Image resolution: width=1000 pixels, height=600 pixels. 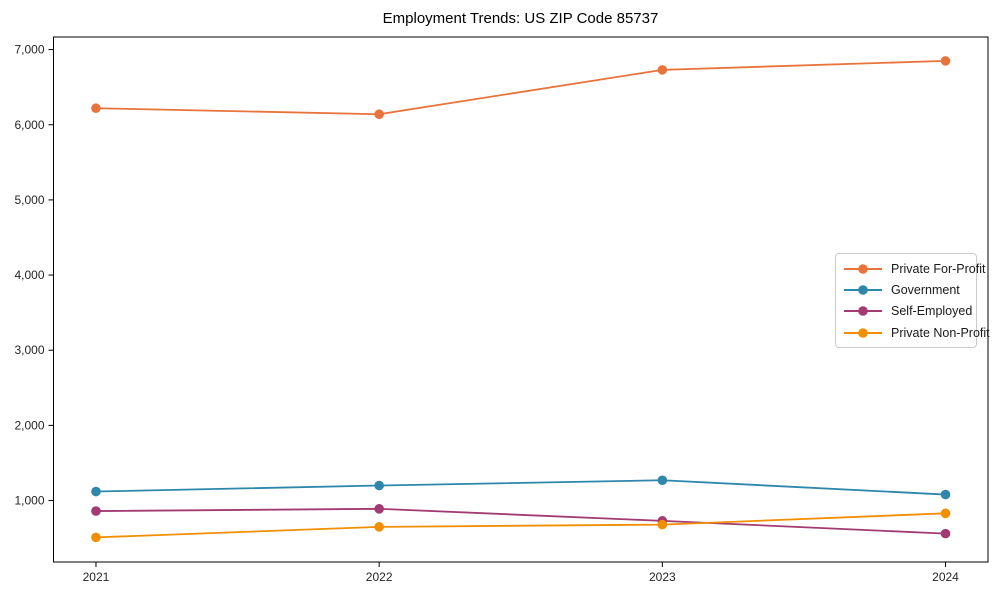 What do you see at coordinates (29, 350) in the screenshot?
I see `y-tick-label: 3,000` at bounding box center [29, 350].